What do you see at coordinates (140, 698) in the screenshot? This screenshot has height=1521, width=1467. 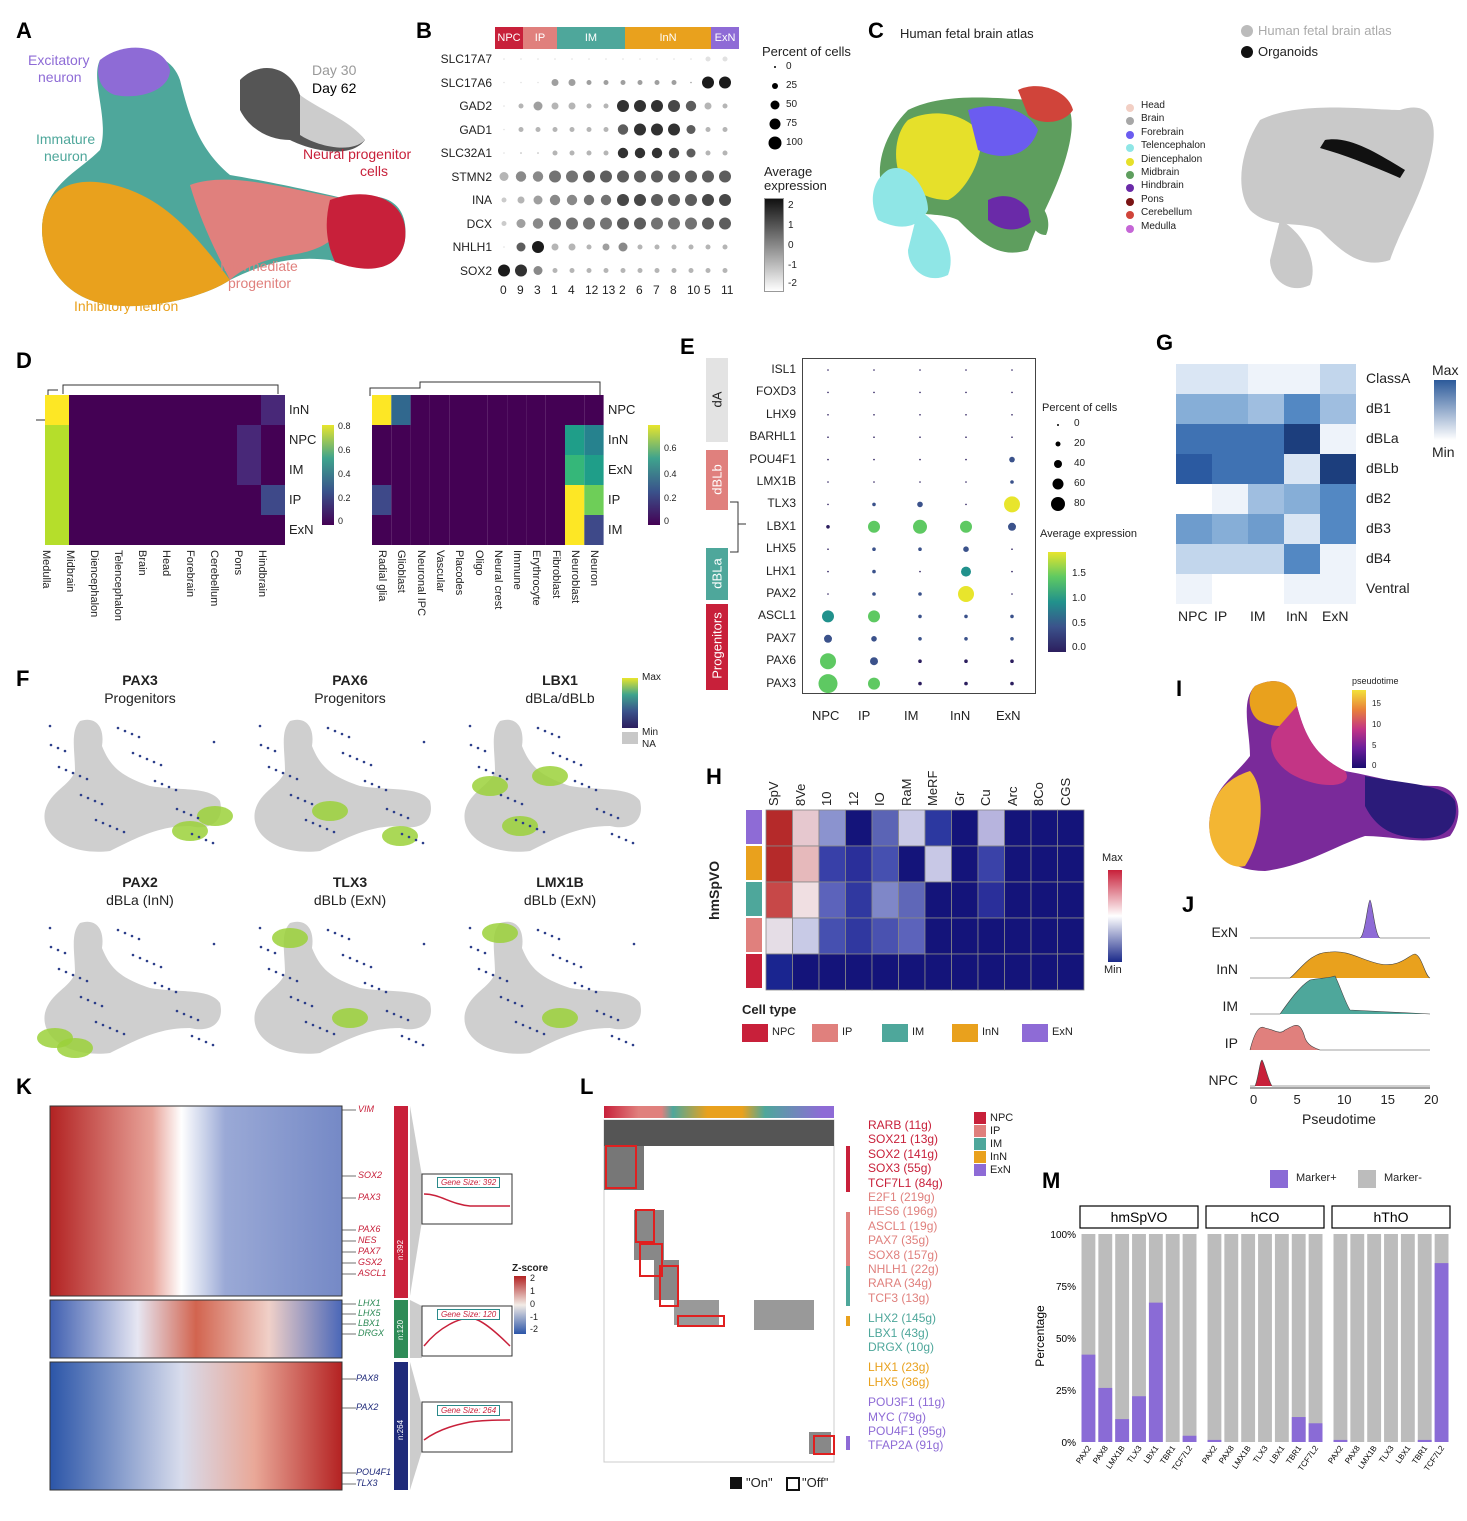 I see `f-map-sub: Progenitors` at bounding box center [140, 698].